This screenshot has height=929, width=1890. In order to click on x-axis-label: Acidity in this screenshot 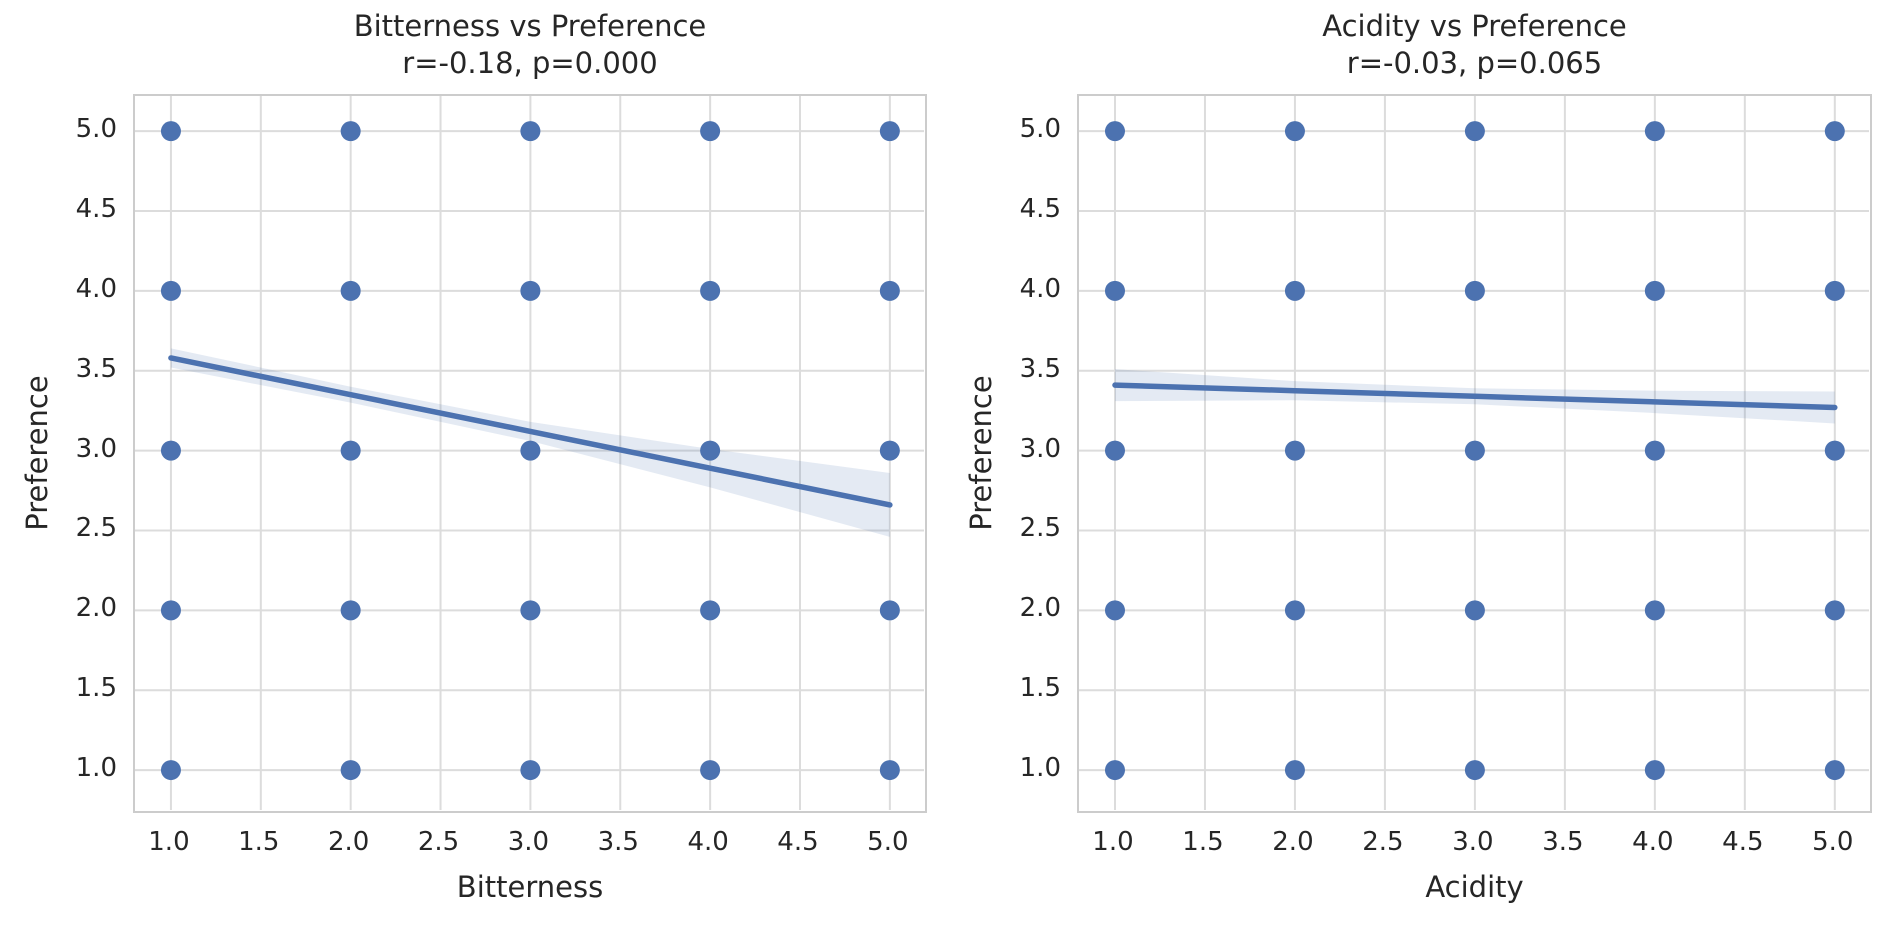, I will do `click(1474, 887)`.